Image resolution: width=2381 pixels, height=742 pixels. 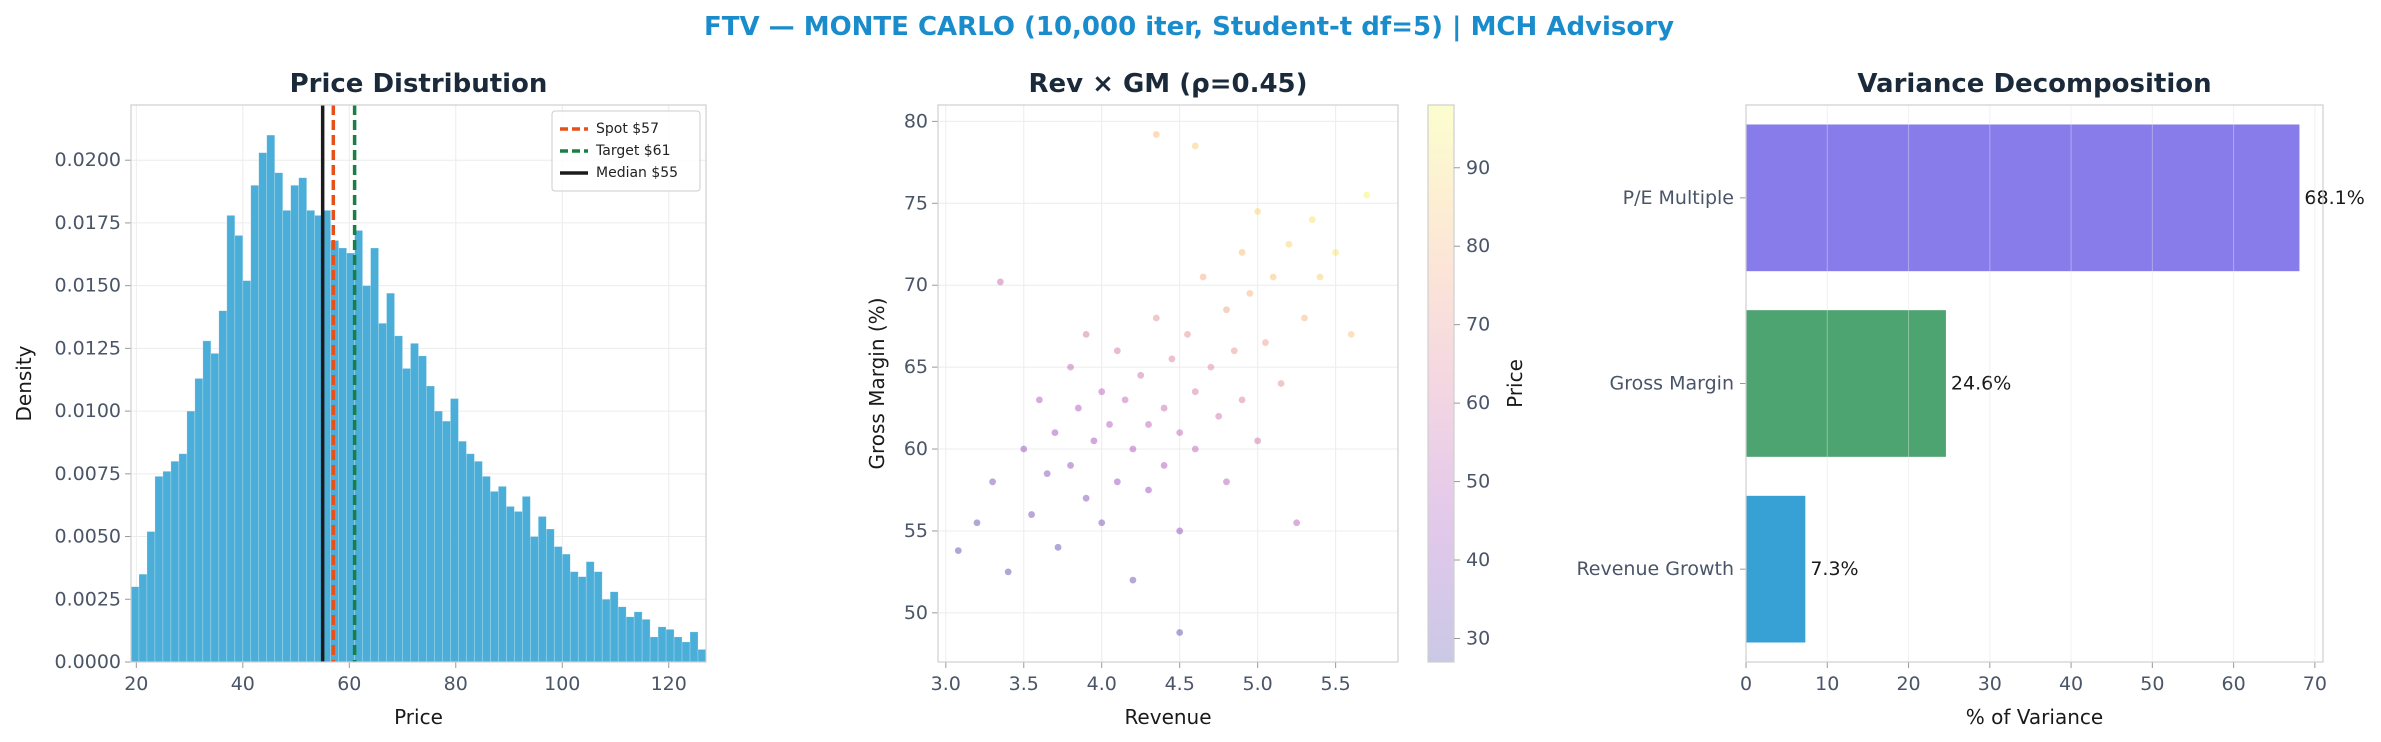 I want to click on x-tick-label: 20, so click(x=1908, y=684).